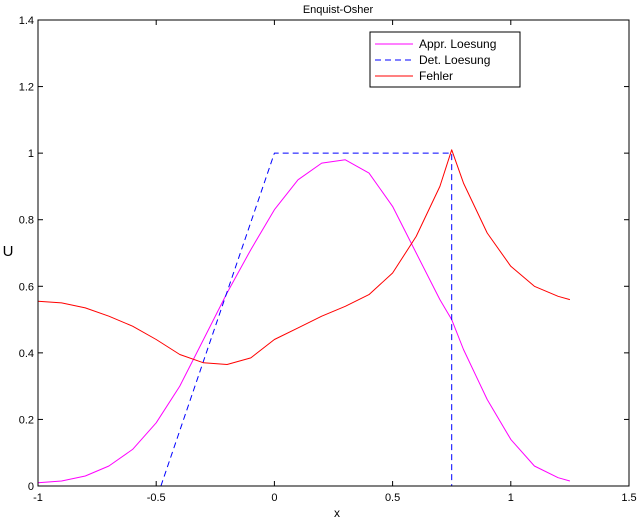  Describe the element at coordinates (31, 154) in the screenshot. I see `y-tick-label: 1` at that location.